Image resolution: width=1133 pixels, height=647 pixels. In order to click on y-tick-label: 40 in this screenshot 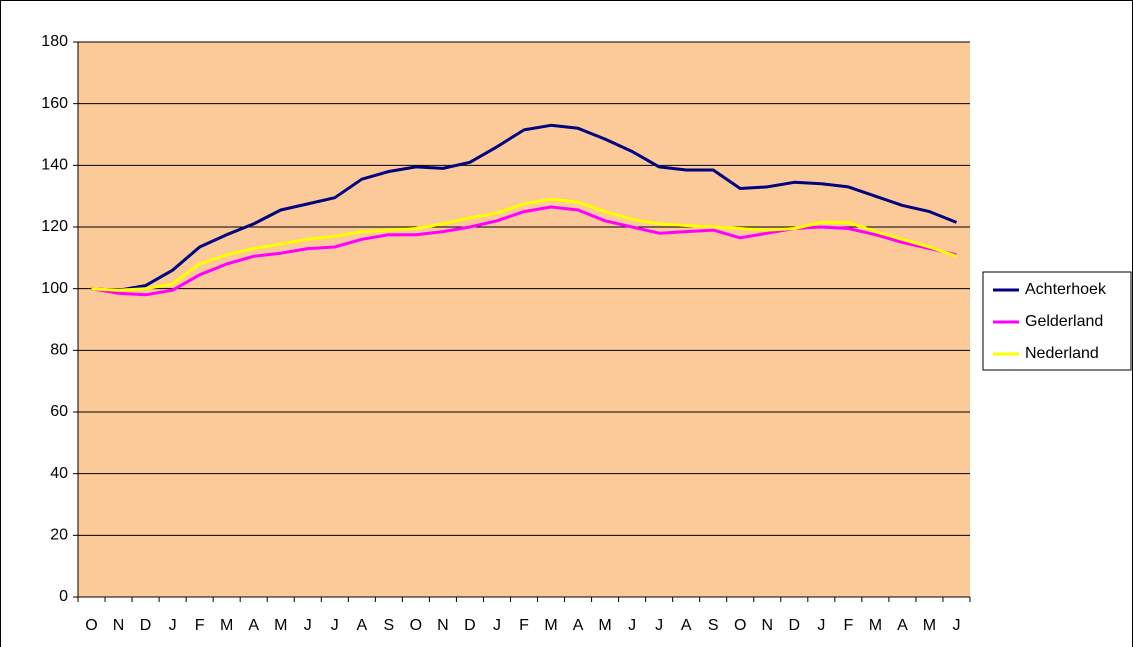, I will do `click(59, 473)`.